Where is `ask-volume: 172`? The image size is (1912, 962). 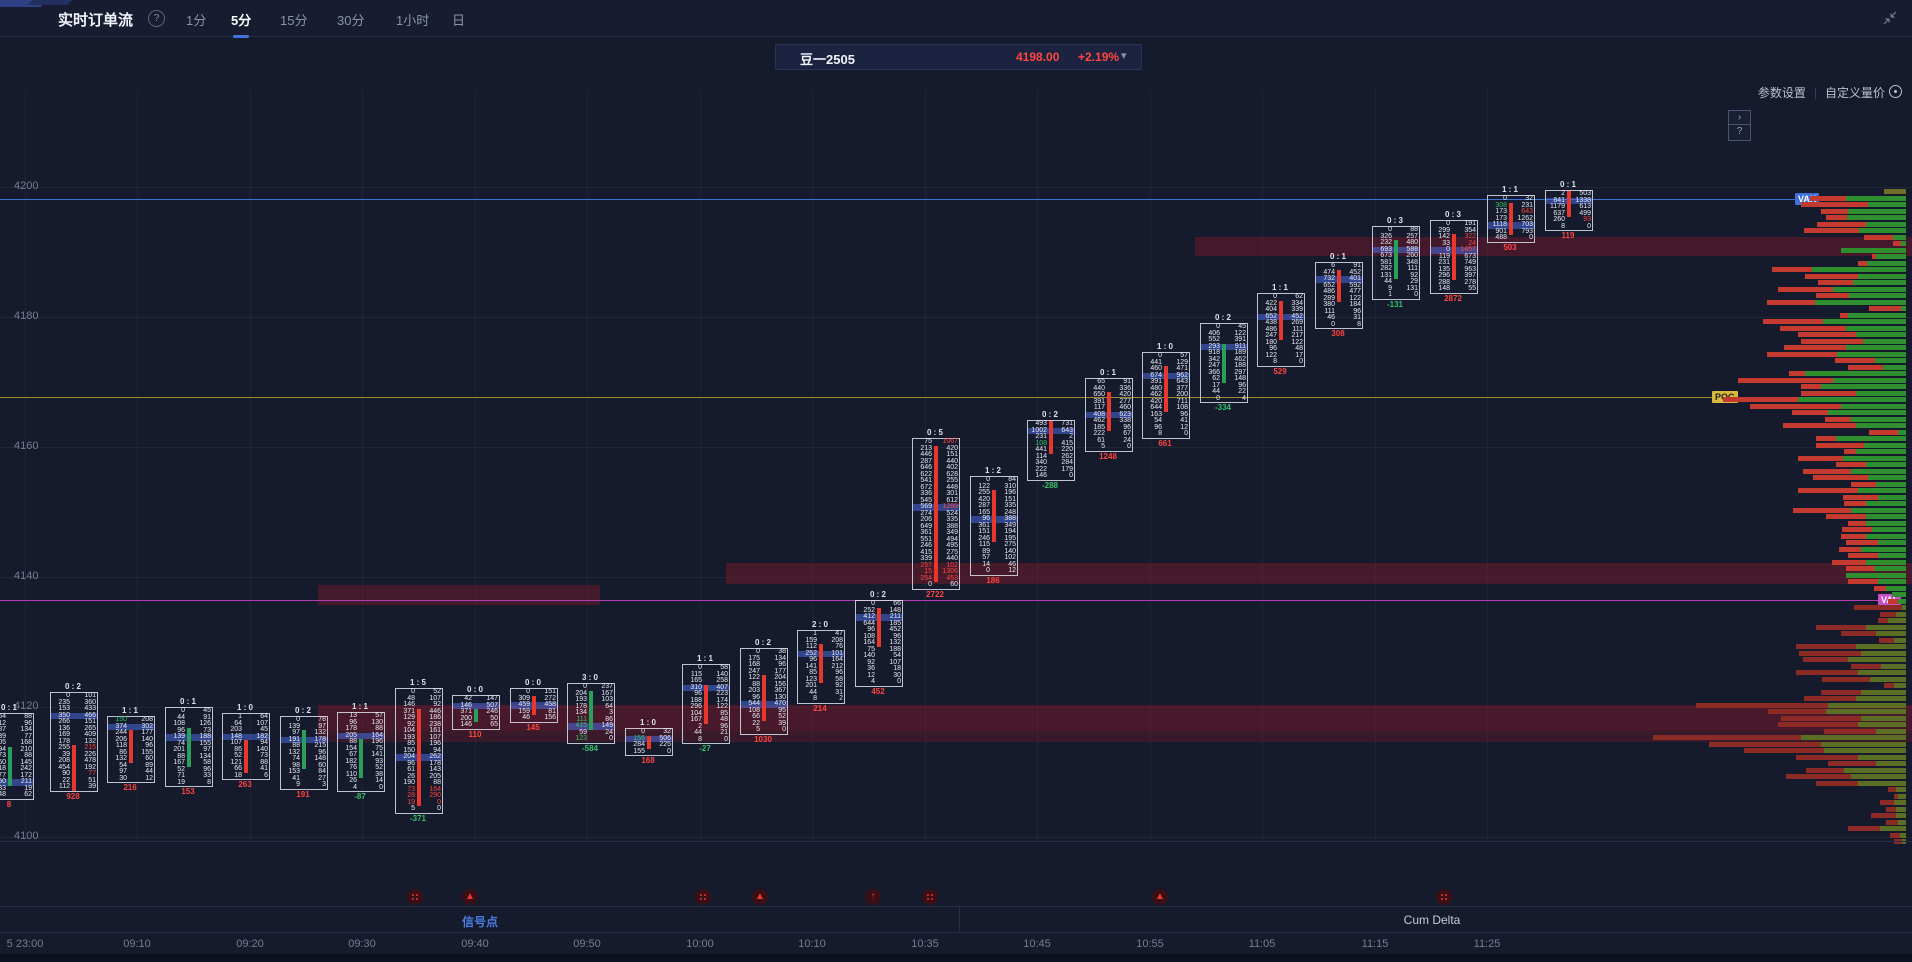
ask-volume: 172 is located at coordinates (26, 775).